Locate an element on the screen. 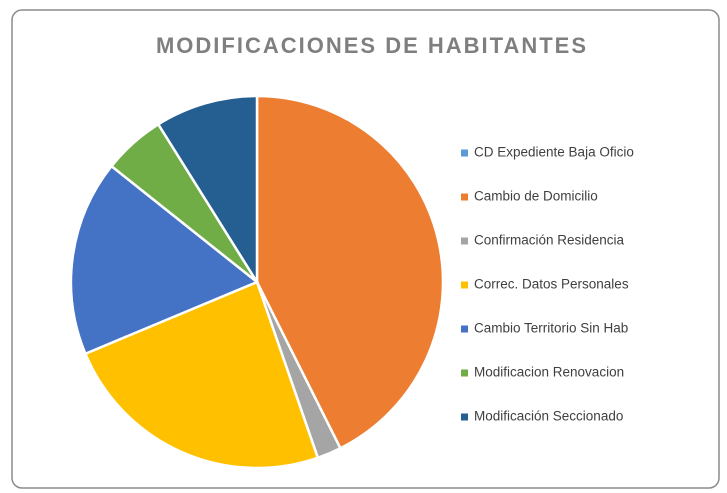 This screenshot has height=493, width=727. legend-label: Modificacion Renovacion is located at coordinates (549, 372).